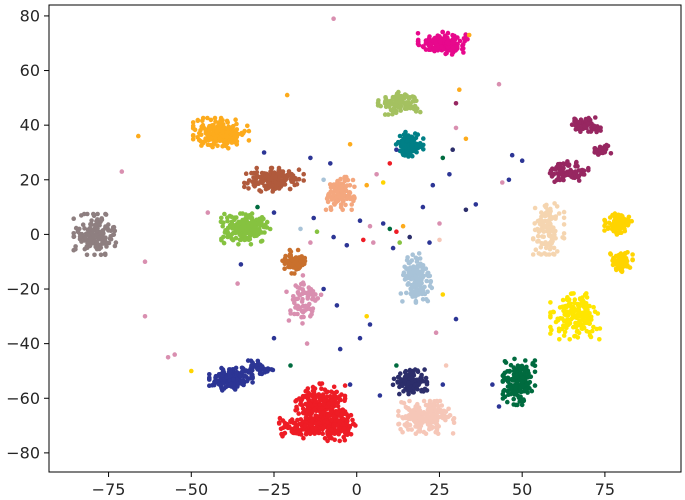 Image resolution: width=685 pixels, height=500 pixels. I want to click on x-axis: −75 −50 −25 0 25 50 75, so click(353, 485).